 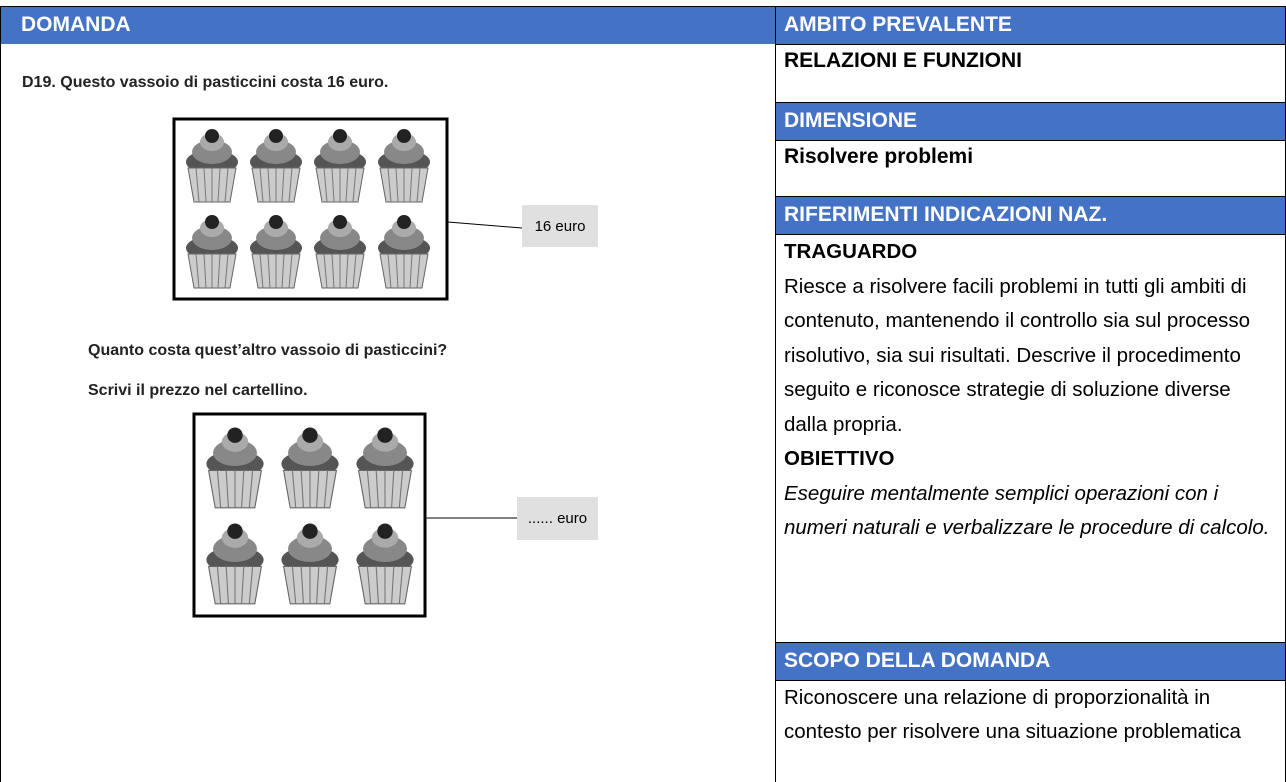 I want to click on header-domanda: DOMANDA, so click(x=388, y=25).